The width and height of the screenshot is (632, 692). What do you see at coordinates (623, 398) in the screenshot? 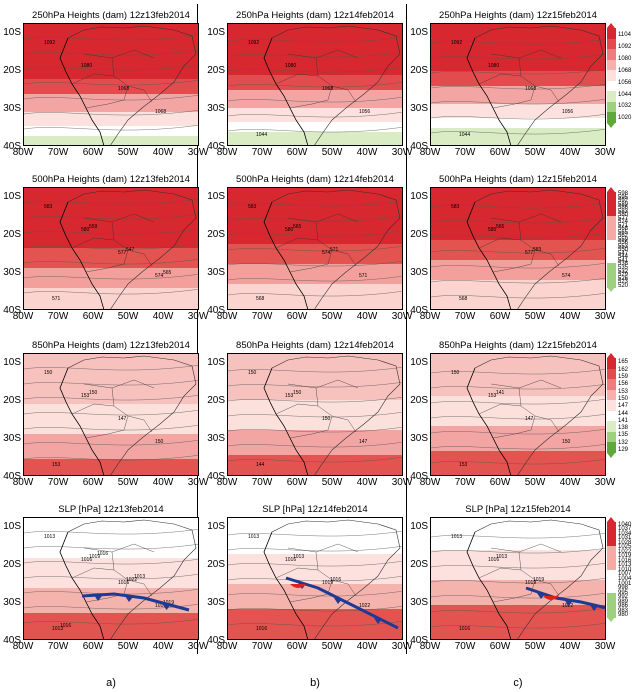
I see `colorbar-label: 150` at bounding box center [623, 398].